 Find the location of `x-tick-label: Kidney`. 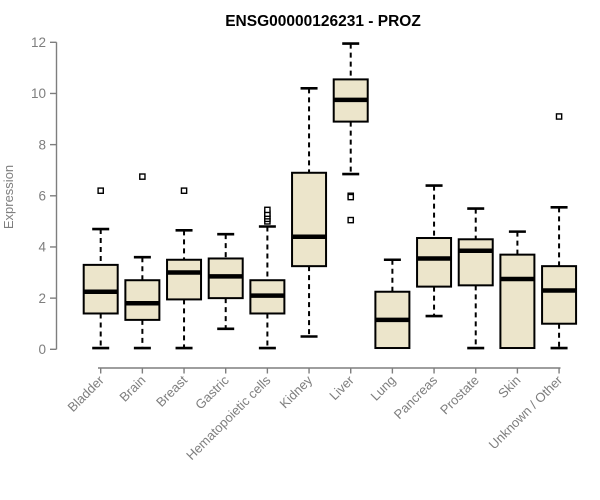

x-tick-label: Kidney is located at coordinates (295, 391).